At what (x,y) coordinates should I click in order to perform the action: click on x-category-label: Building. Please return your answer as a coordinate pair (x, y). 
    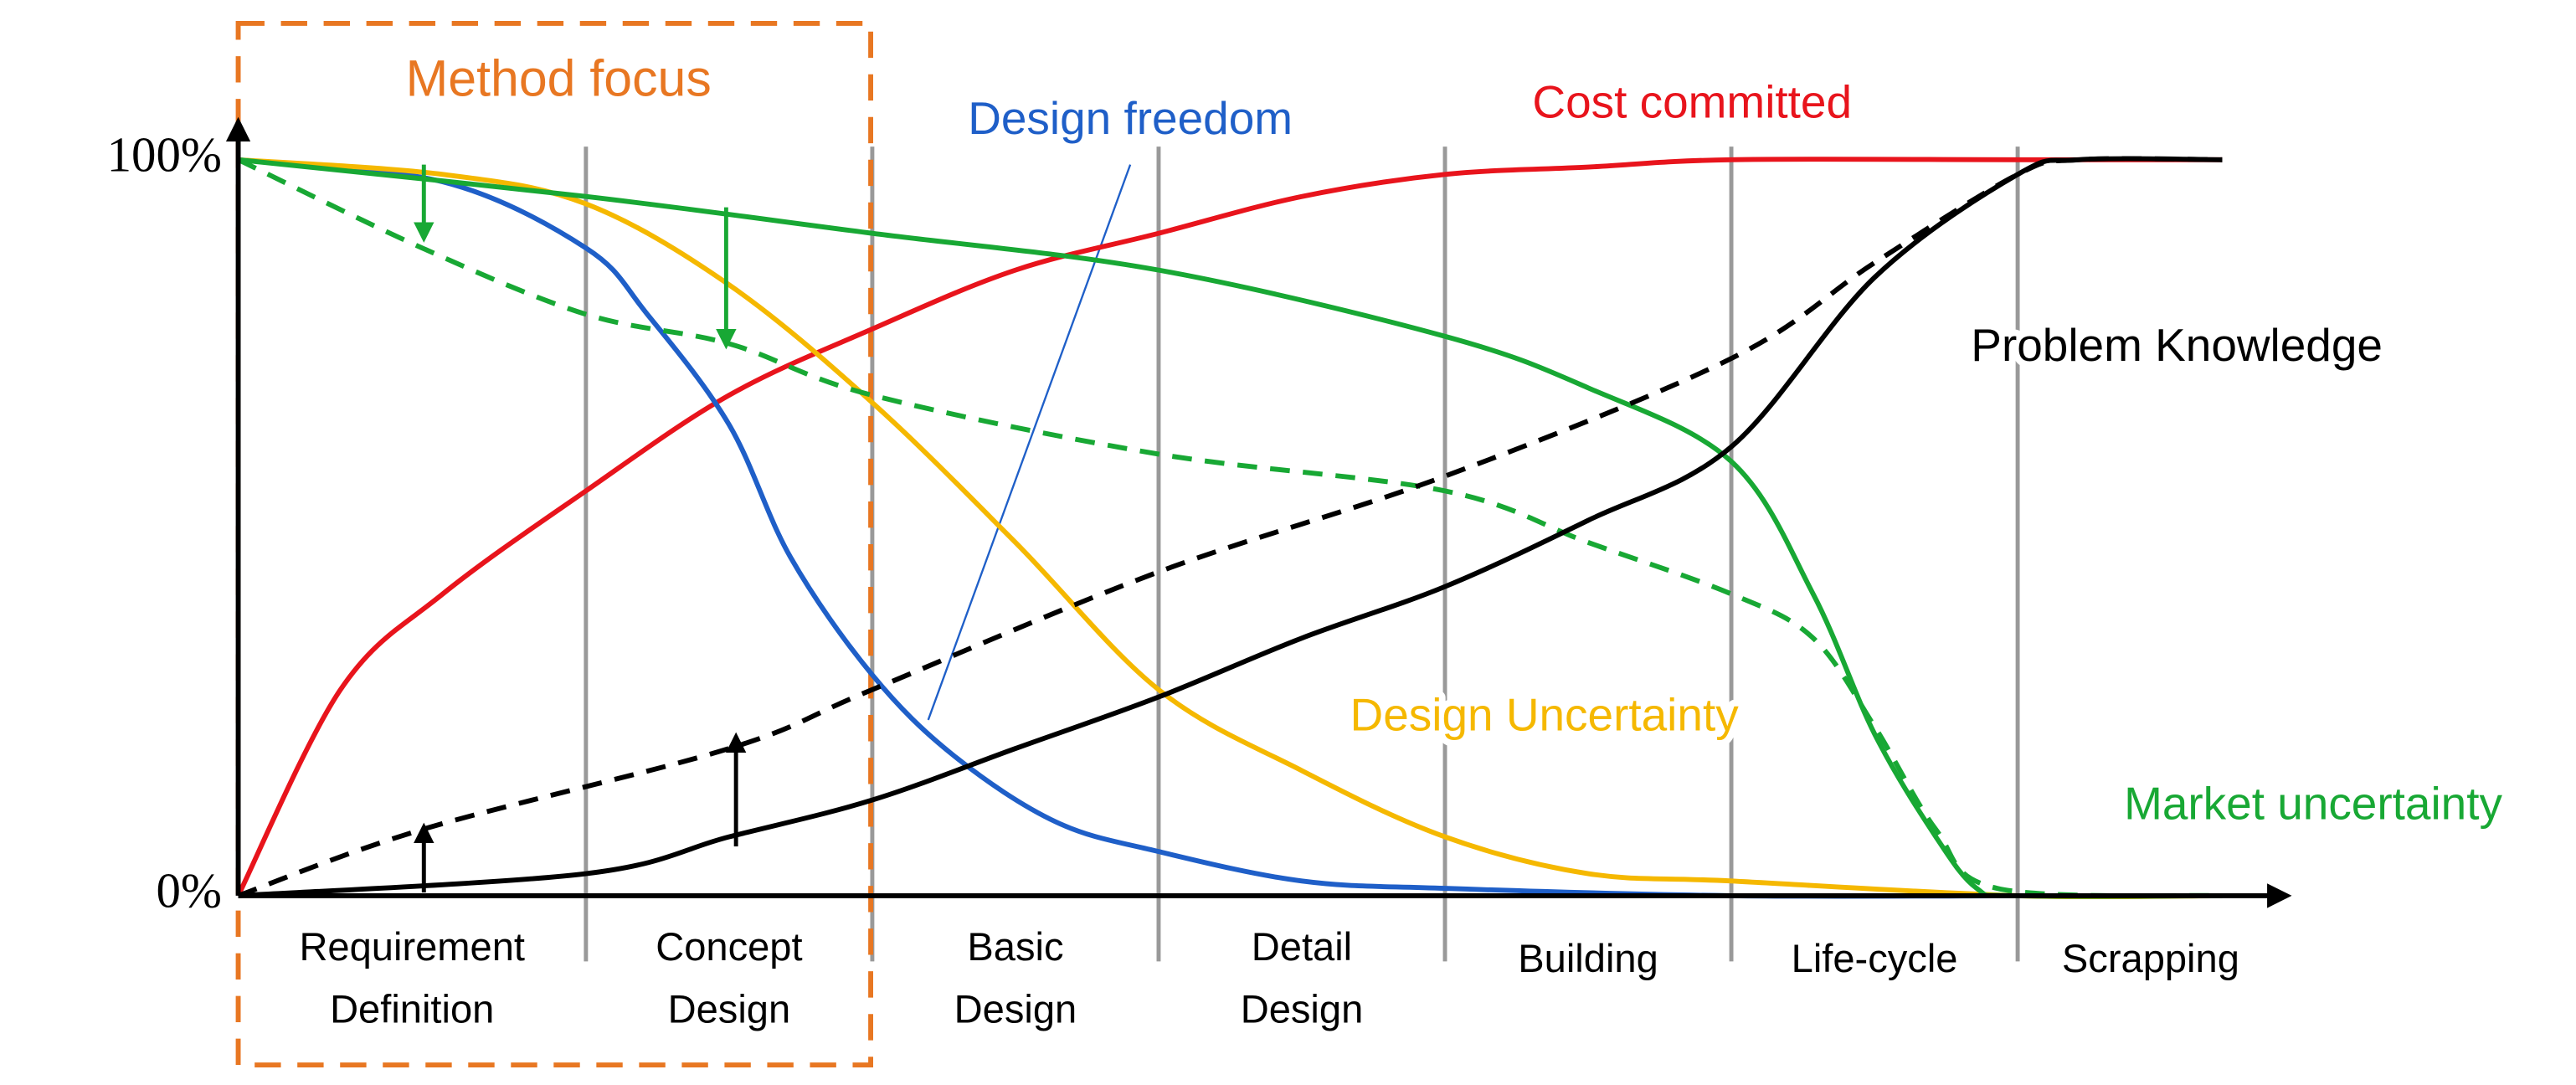
    Looking at the image, I should click on (1588, 958).